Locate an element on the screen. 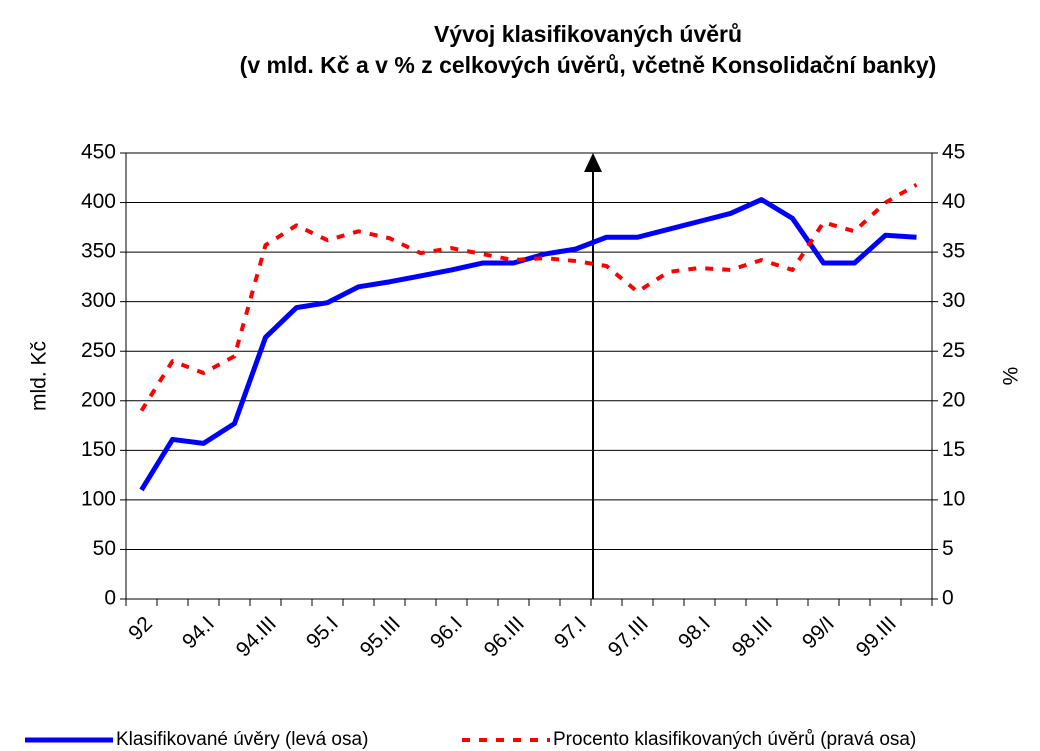 This screenshot has height=751, width=1040. x-tick-label: 96.I is located at coordinates (446, 632).